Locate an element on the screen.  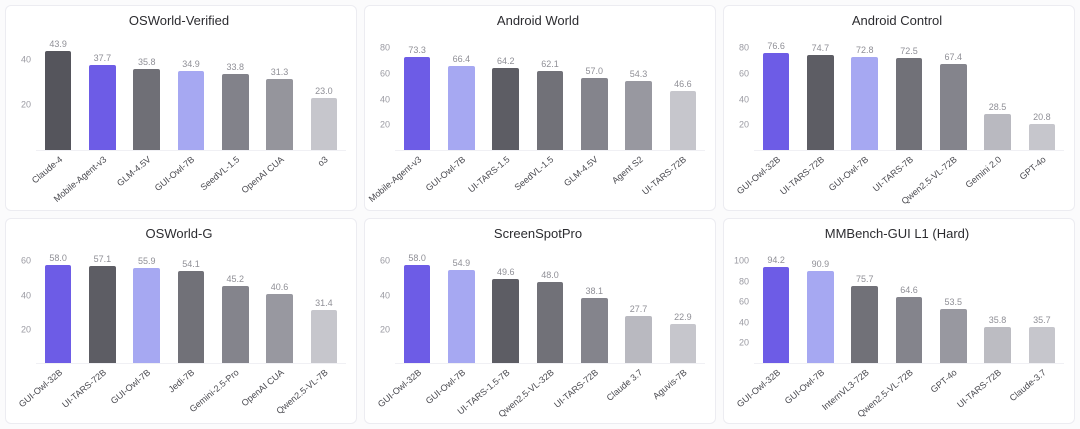
bar-column: 35.8 UI-TARS-72B is located at coordinates (987, 328).